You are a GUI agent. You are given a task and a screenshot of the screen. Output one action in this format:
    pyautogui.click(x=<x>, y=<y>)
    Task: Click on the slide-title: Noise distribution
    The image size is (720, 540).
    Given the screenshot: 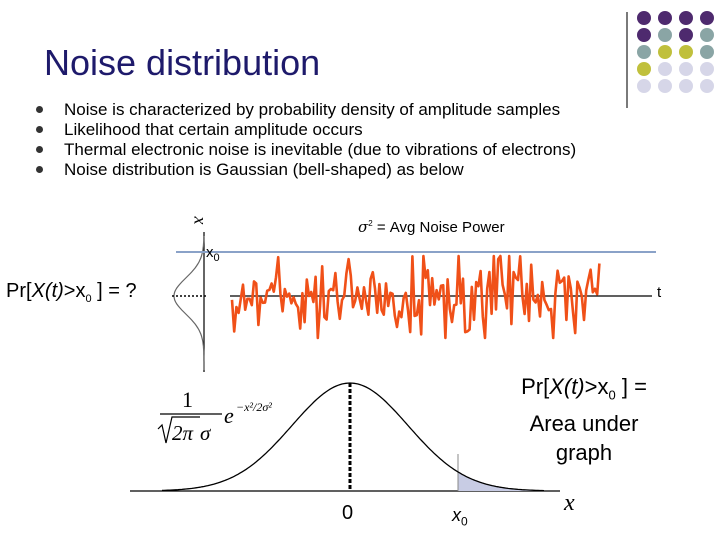 What is the action you would take?
    pyautogui.click(x=182, y=62)
    